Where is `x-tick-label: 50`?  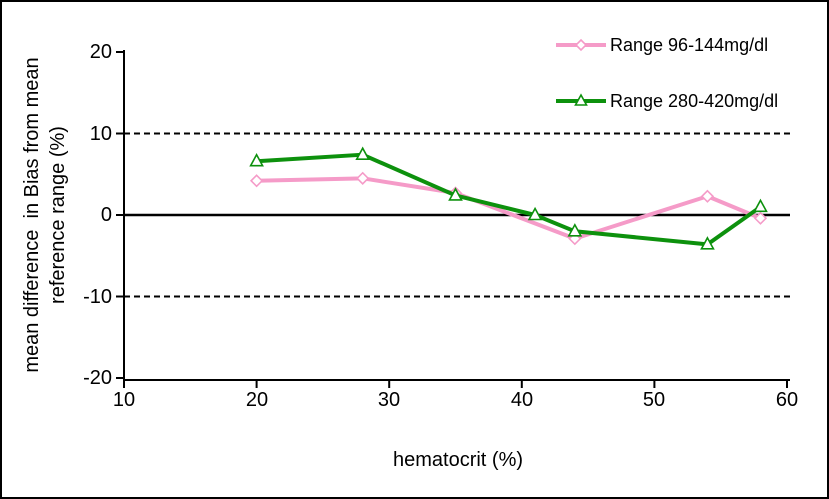
x-tick-label: 50 is located at coordinates (654, 400).